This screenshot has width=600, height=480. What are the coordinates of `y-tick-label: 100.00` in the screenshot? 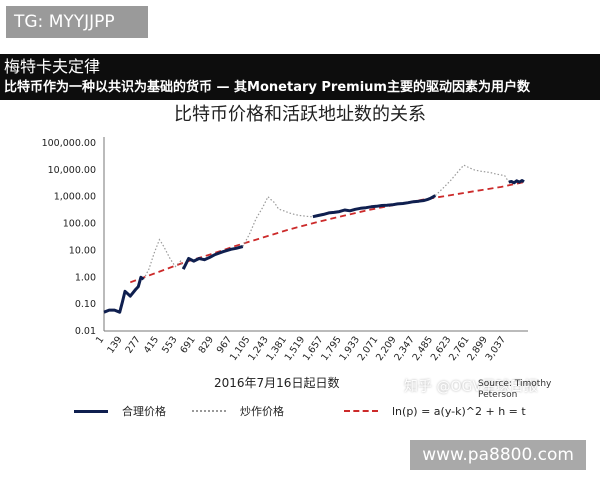 It's located at (79, 224).